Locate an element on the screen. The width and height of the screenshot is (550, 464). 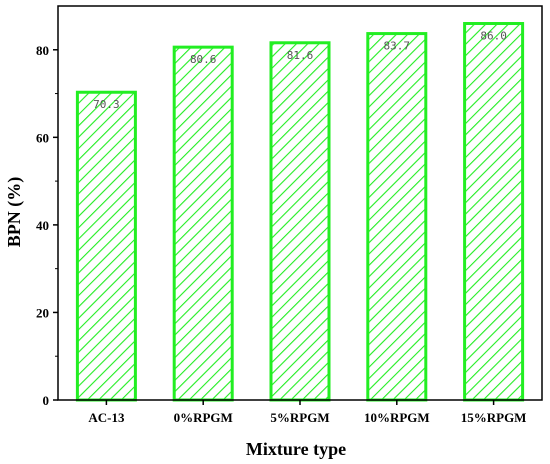
y-tick-label-0: 0 is located at coordinates (46, 400).